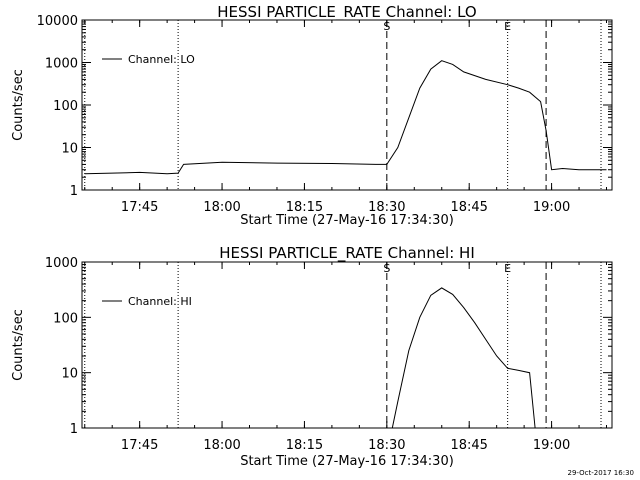  I want to click on legend-label: Channel: LO, so click(161, 59).